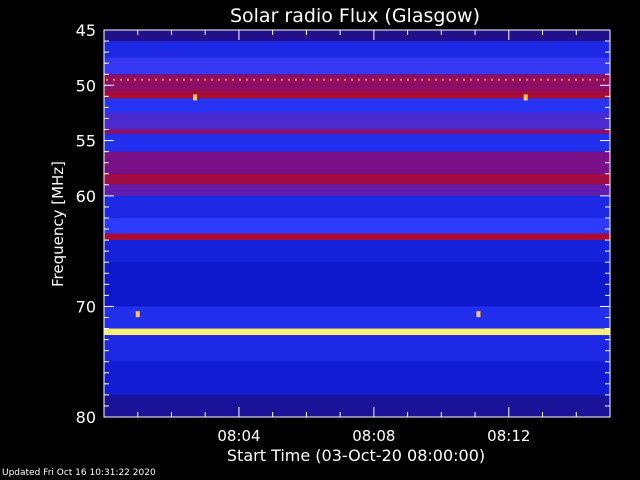 The height and width of the screenshot is (480, 640). Describe the element at coordinates (79, 473) in the screenshot. I see `updated-timestamp: Updated Fri Oct 16 10:31:22 2020` at that location.